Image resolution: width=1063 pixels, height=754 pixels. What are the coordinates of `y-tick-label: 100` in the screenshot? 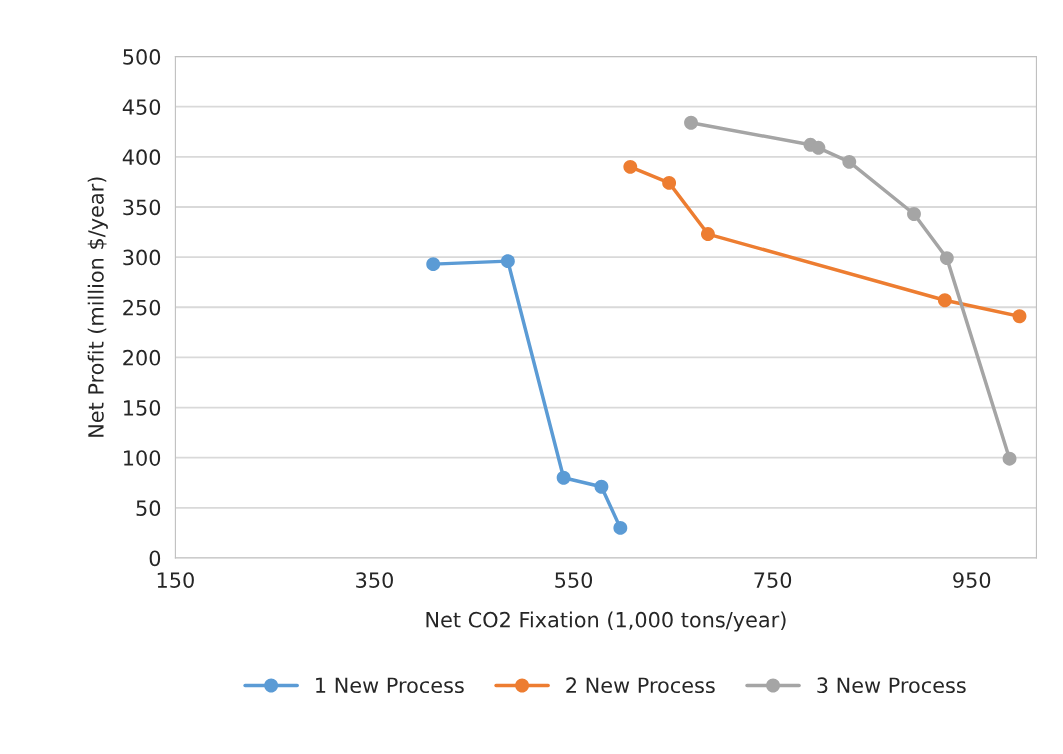 It's located at (142, 458).